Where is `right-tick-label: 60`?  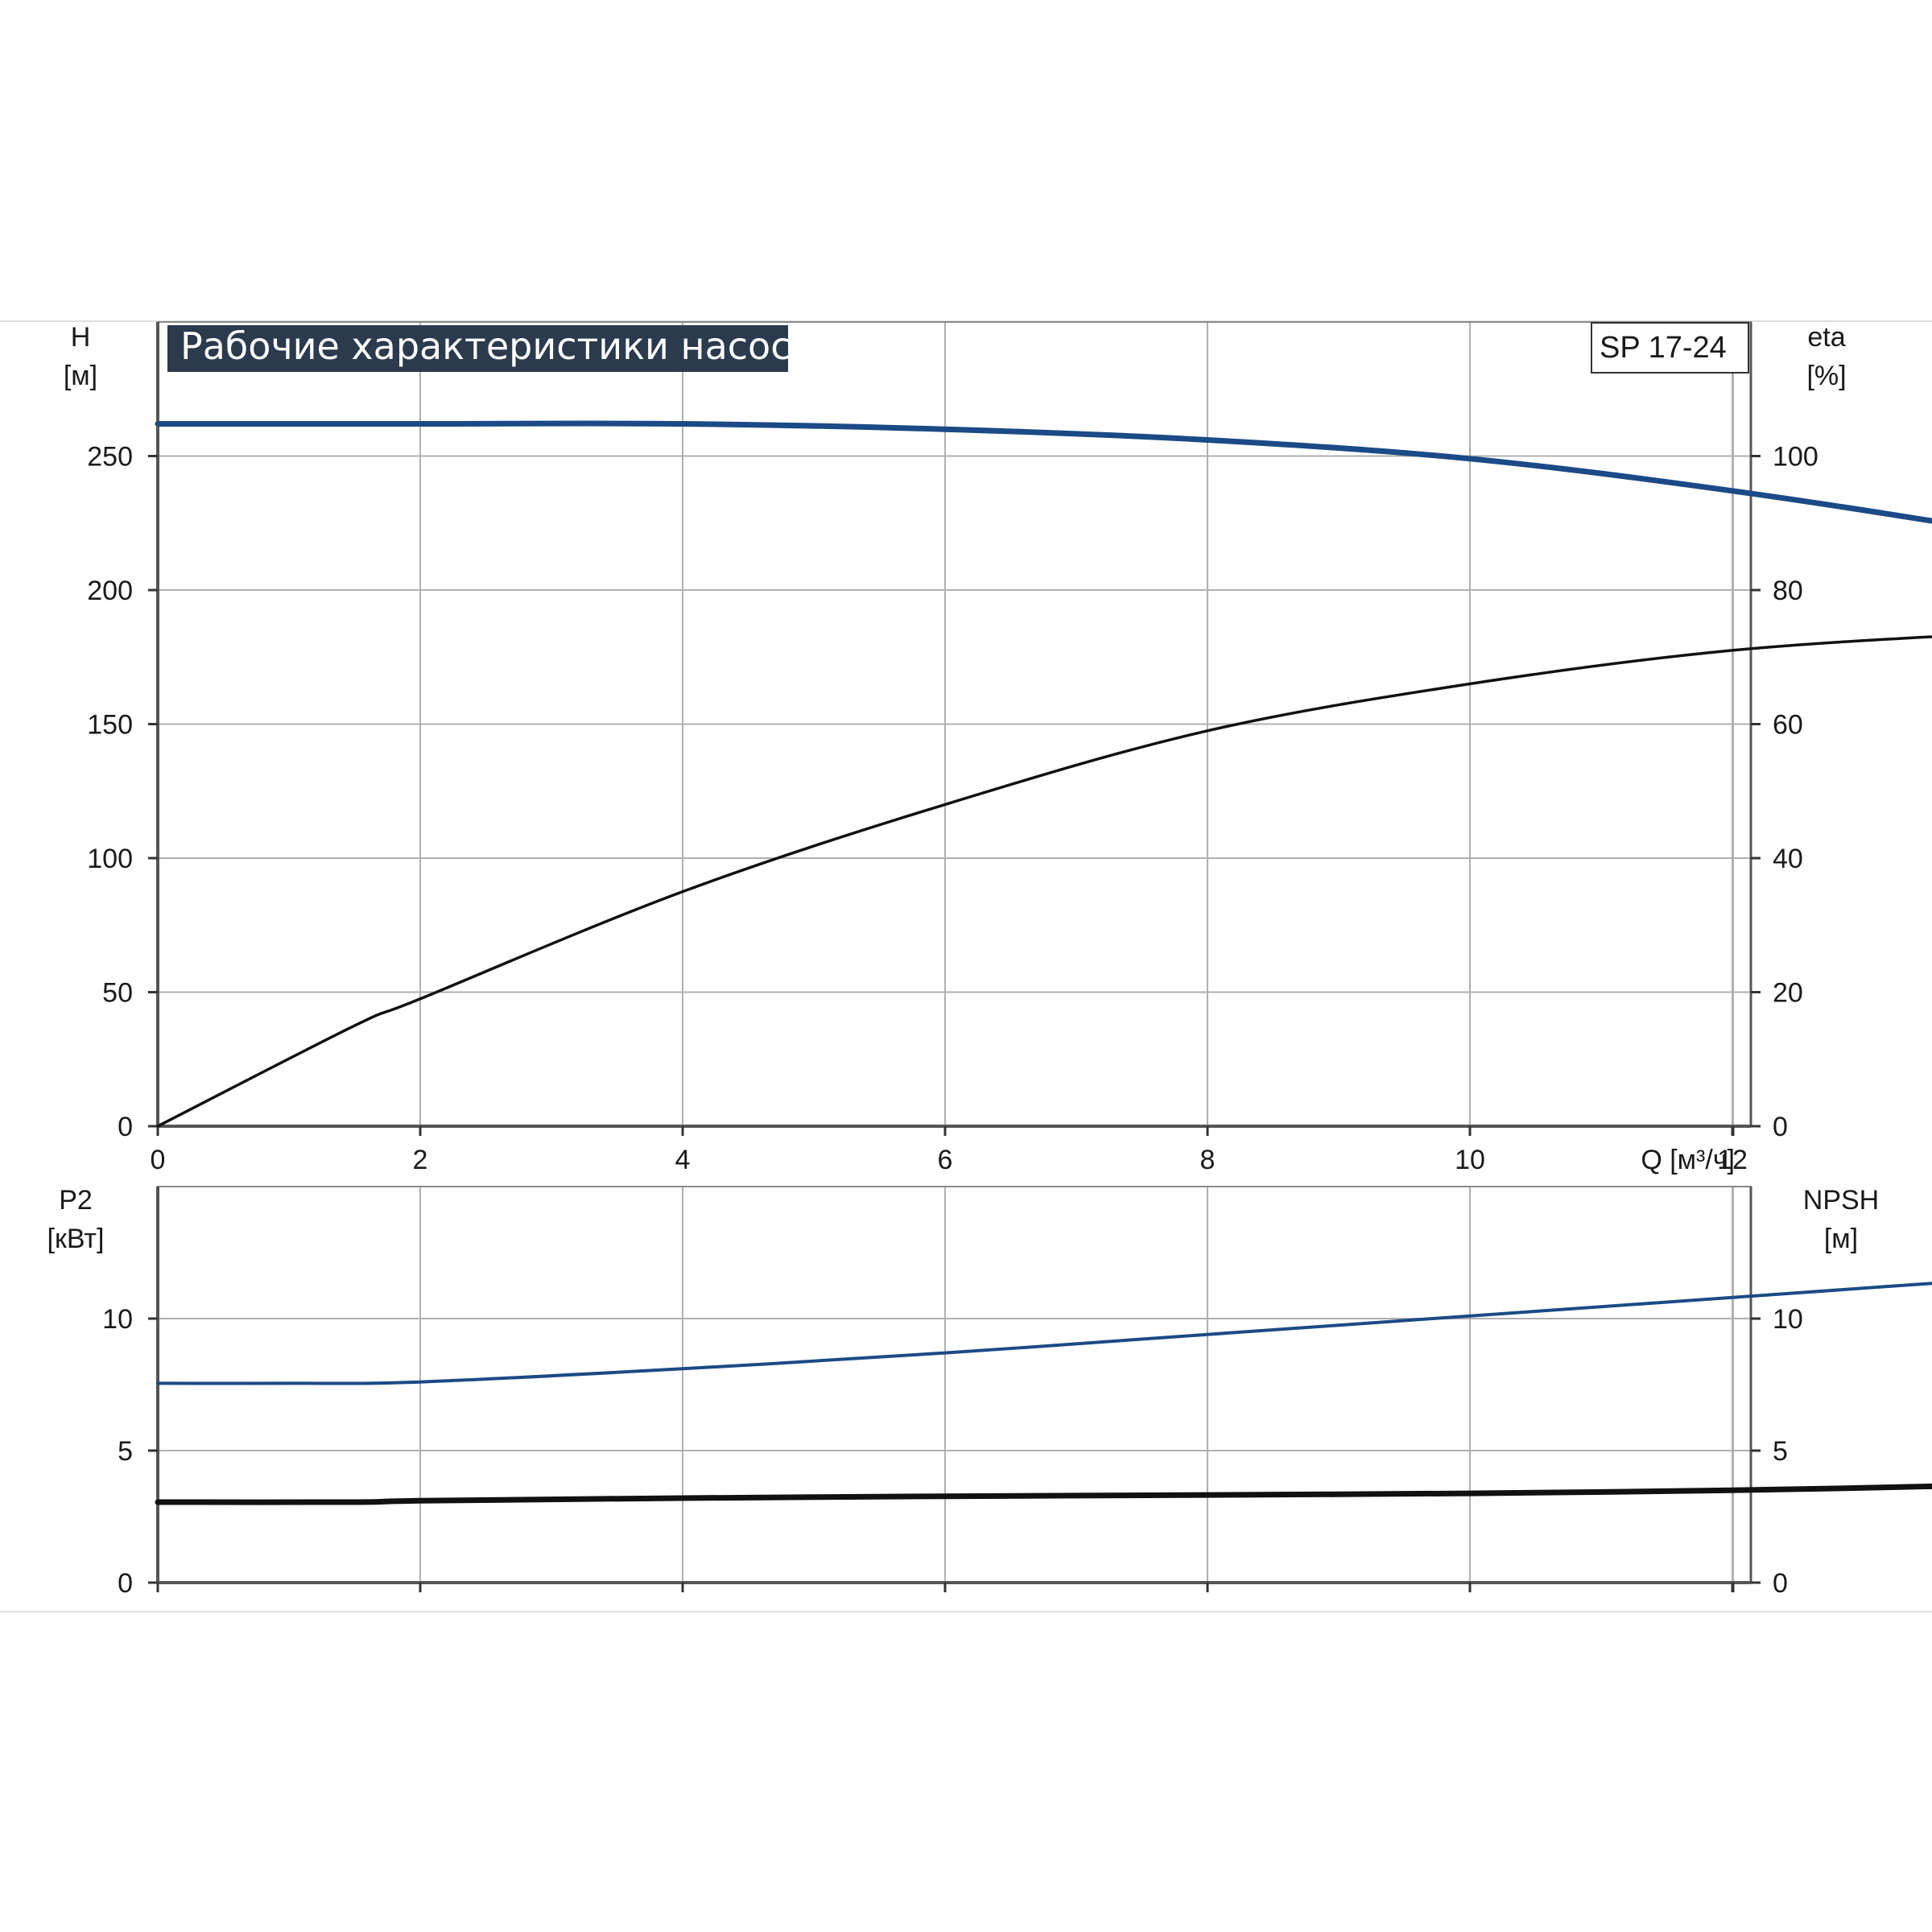
right-tick-label: 60 is located at coordinates (1788, 725).